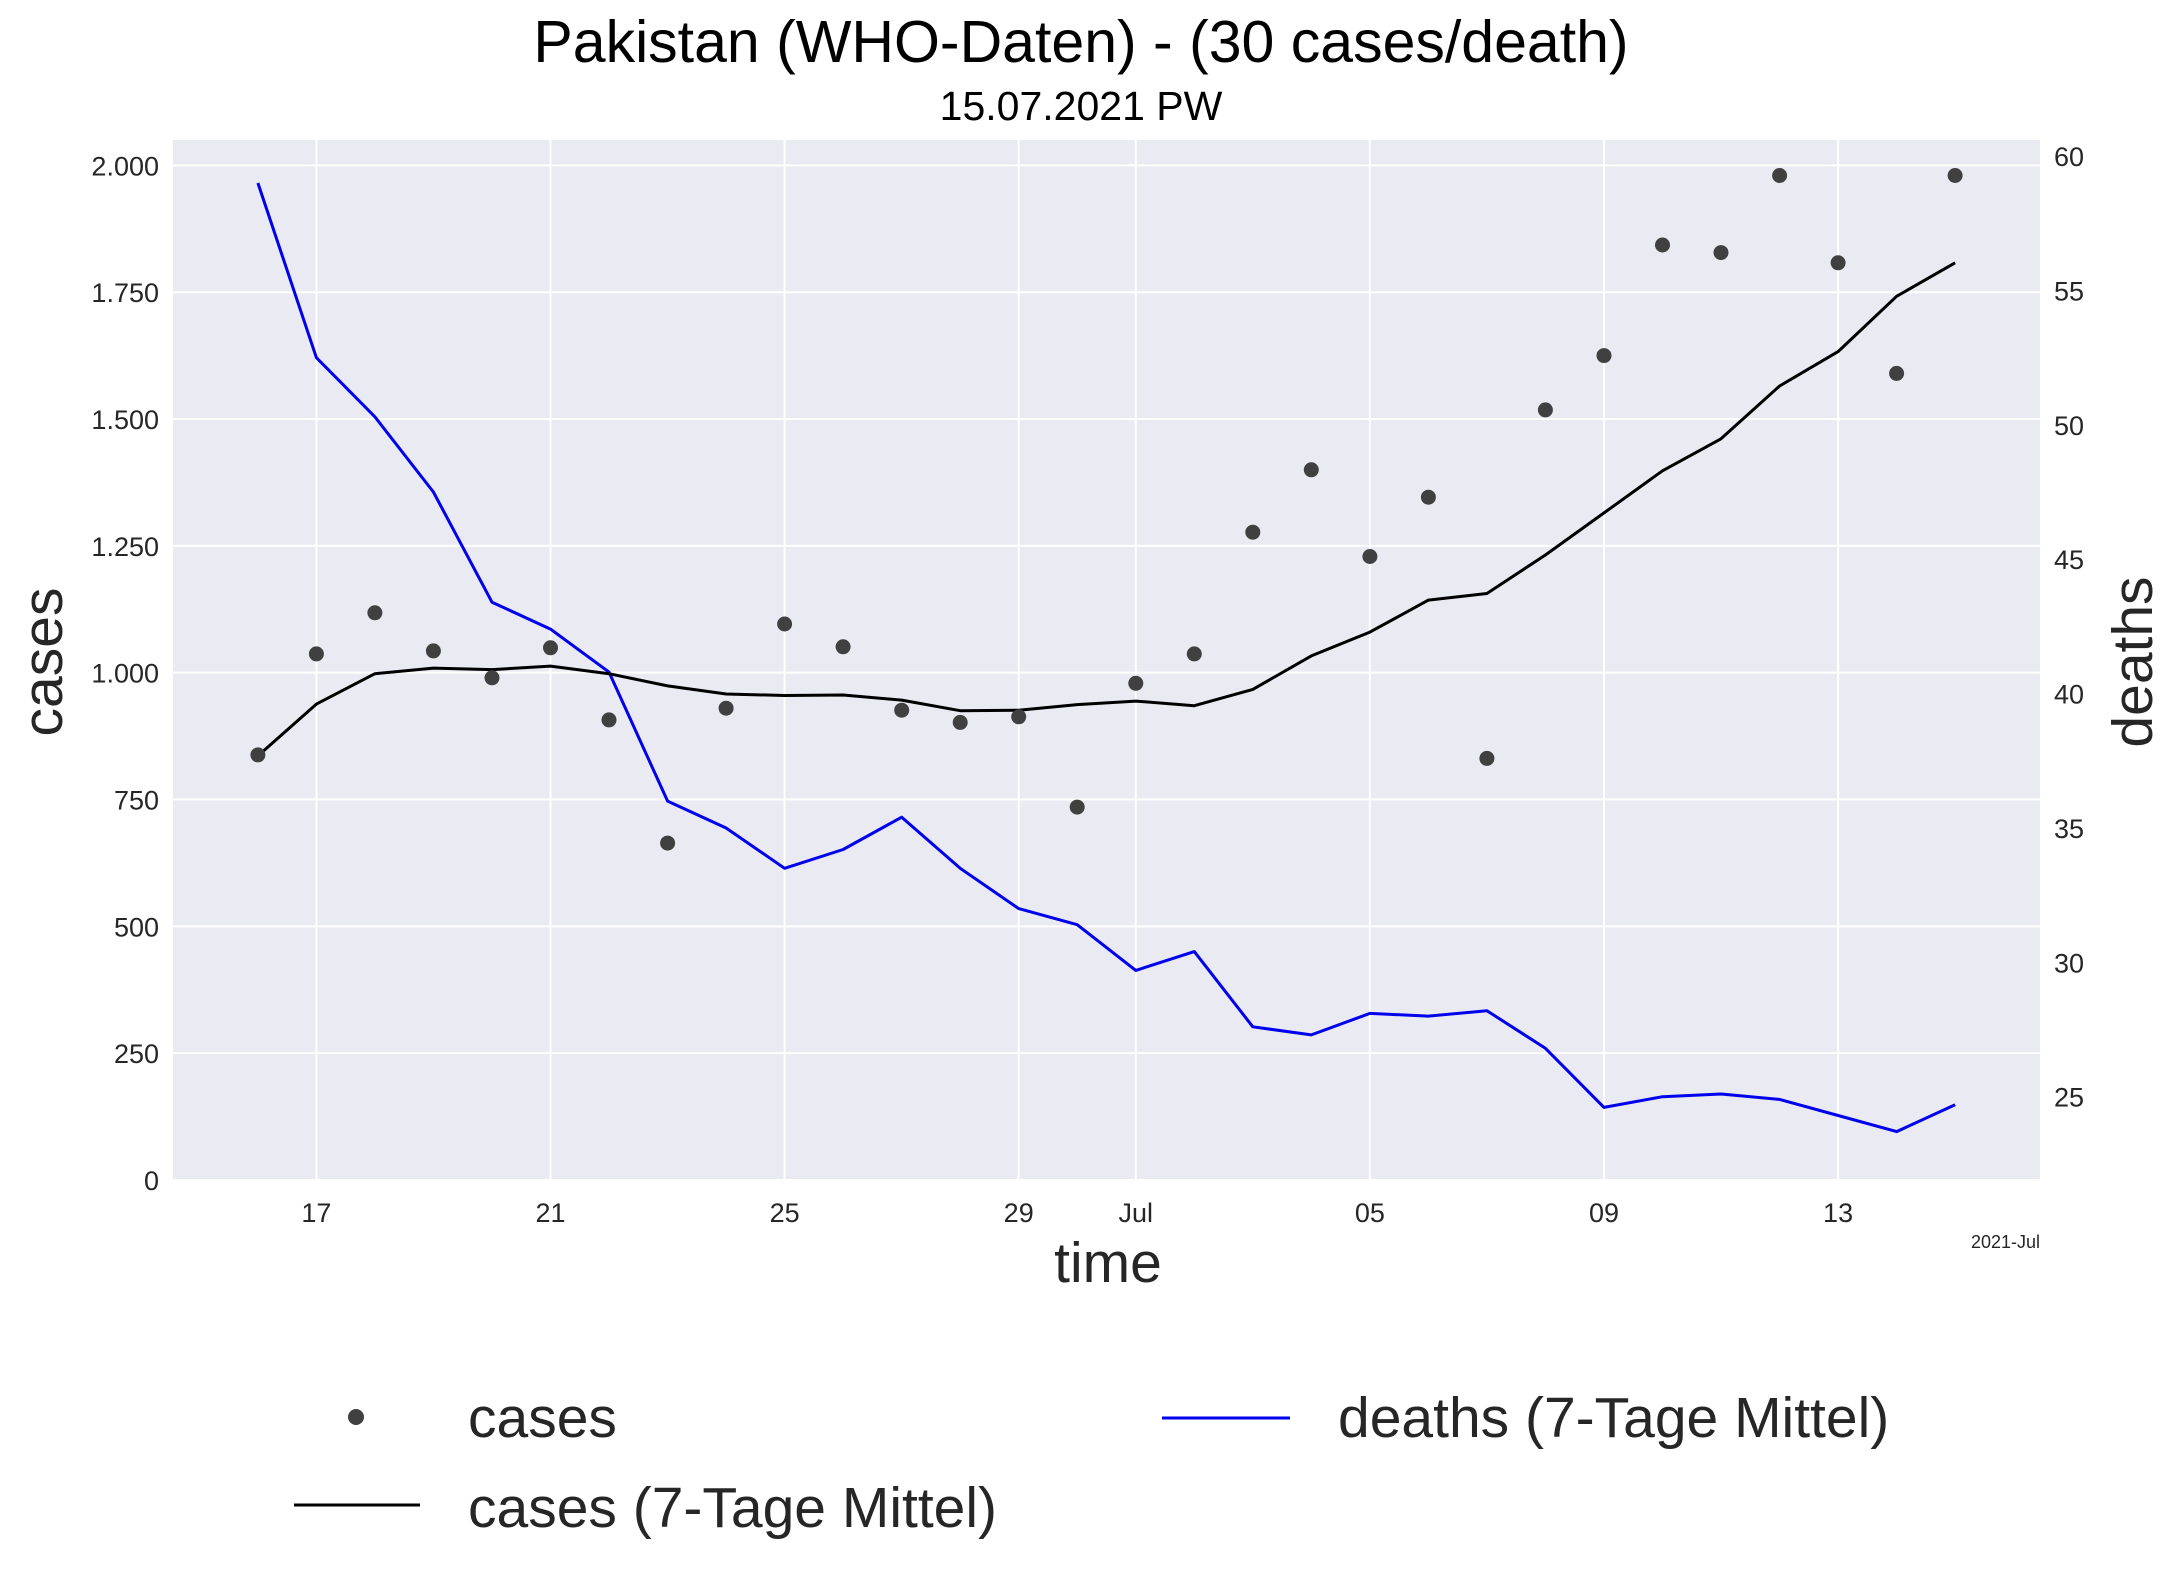 The width and height of the screenshot is (2162, 1578). I want to click on y-tick-label: 250, so click(136, 1054).